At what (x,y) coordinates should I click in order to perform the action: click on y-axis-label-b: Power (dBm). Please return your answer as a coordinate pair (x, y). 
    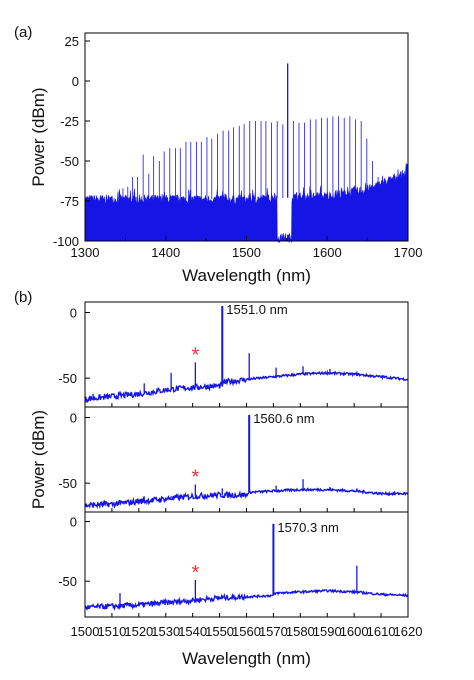
    Looking at the image, I should click on (38, 459).